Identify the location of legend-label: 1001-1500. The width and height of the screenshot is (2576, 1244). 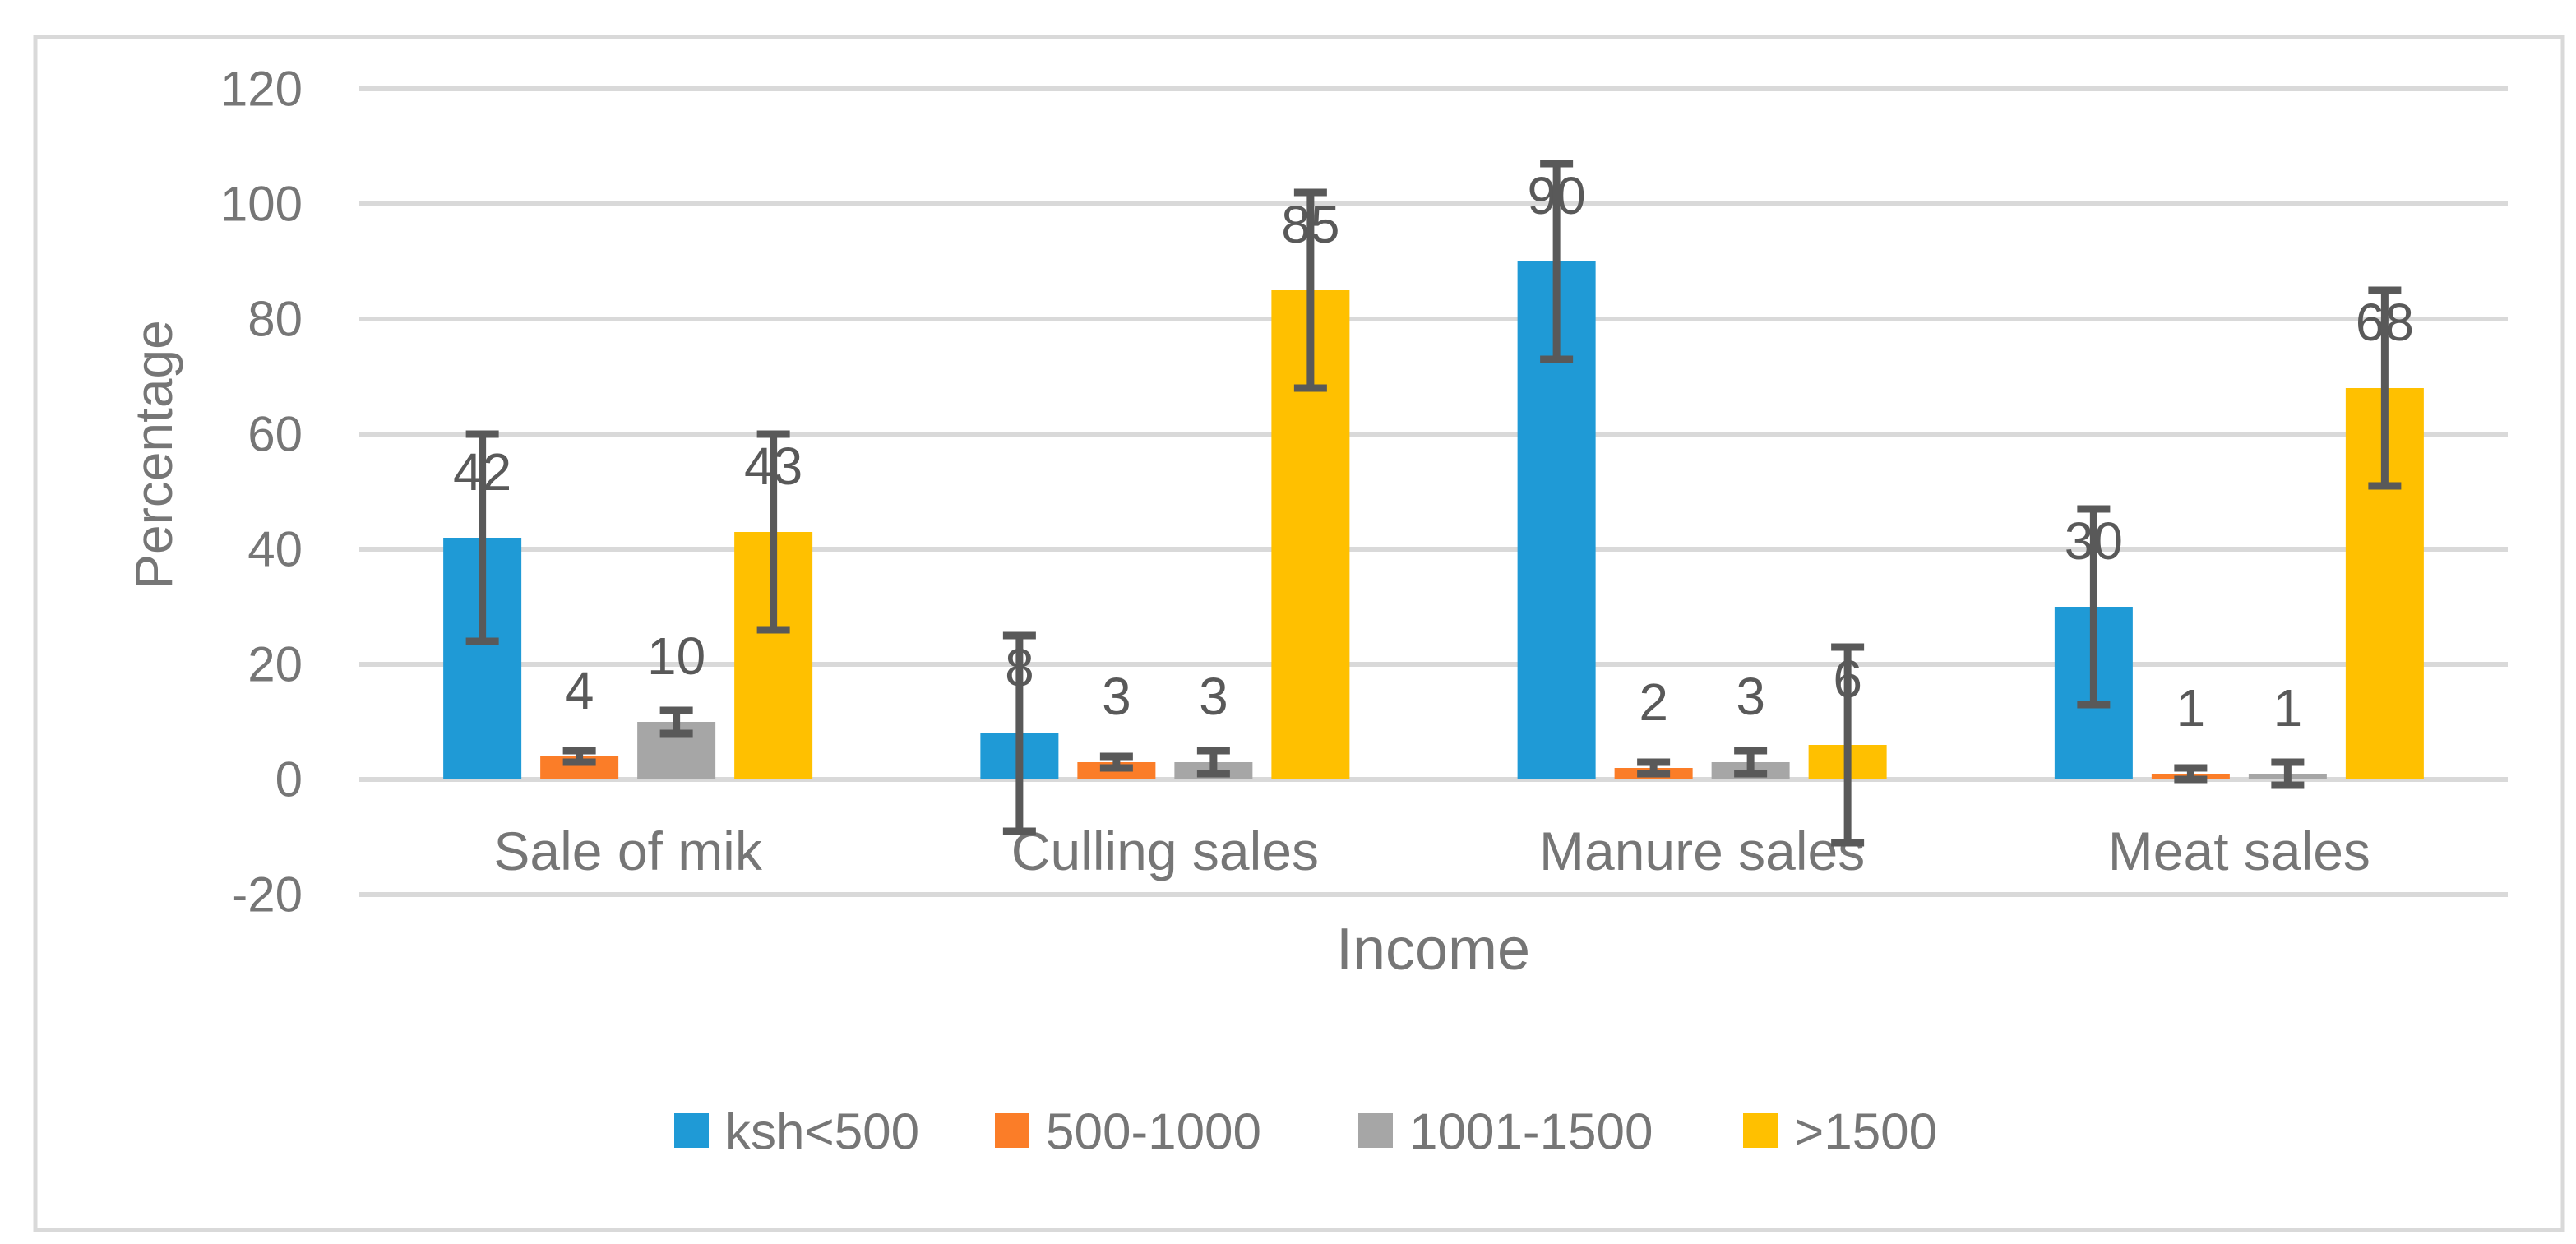
(1531, 1132).